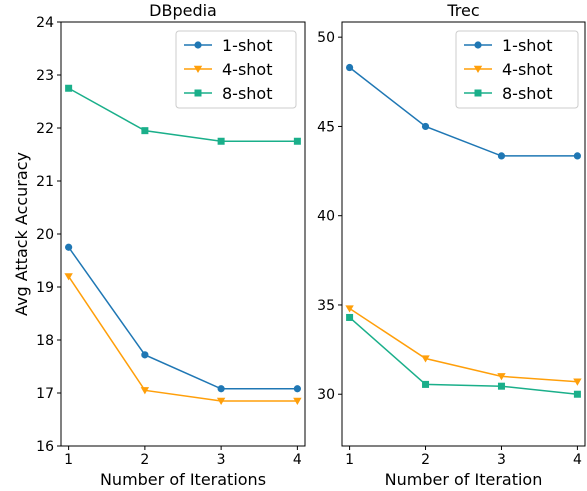 This screenshot has width=587, height=491. I want to click on y-tick-label: 30, so click(326, 395).